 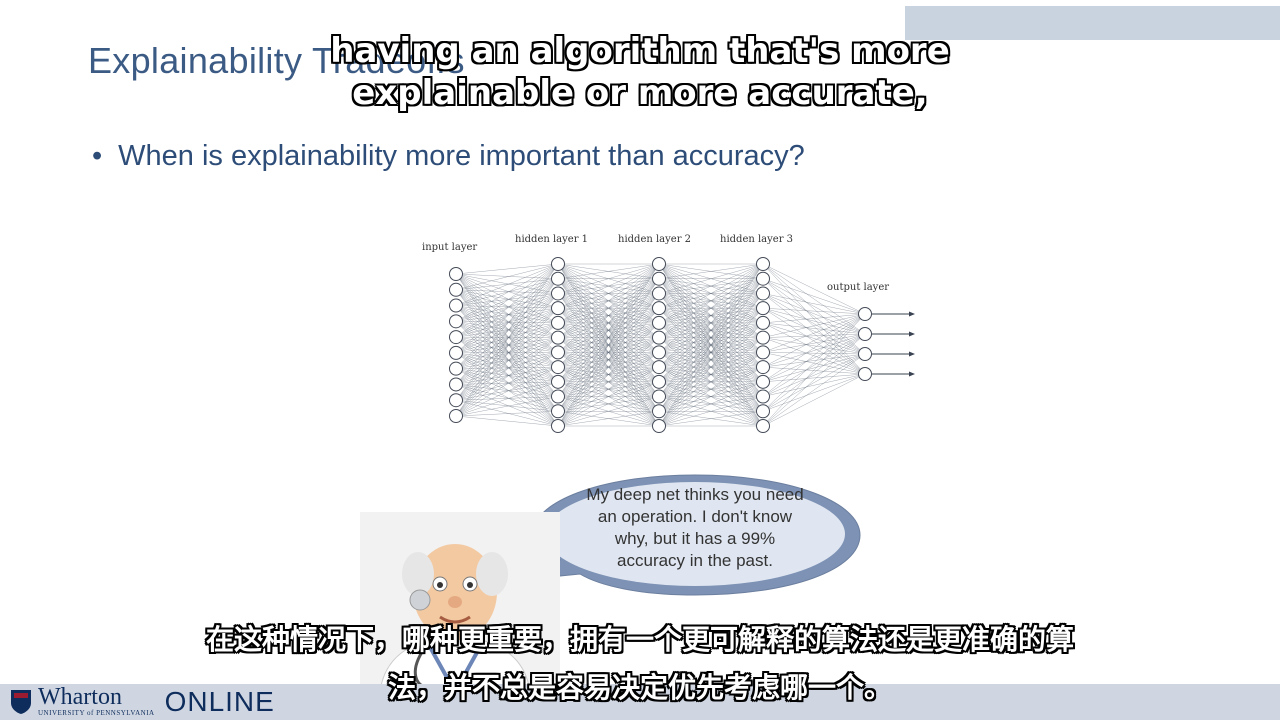 What do you see at coordinates (640, 702) in the screenshot?
I see `footer-bar` at bounding box center [640, 702].